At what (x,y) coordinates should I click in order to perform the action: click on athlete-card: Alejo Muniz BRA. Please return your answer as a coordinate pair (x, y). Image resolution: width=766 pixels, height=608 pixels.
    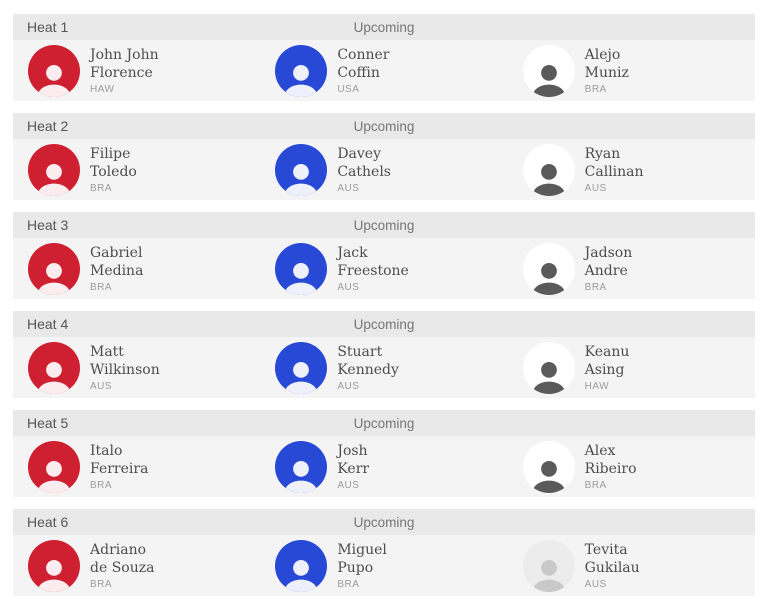
    Looking at the image, I should click on (631, 70).